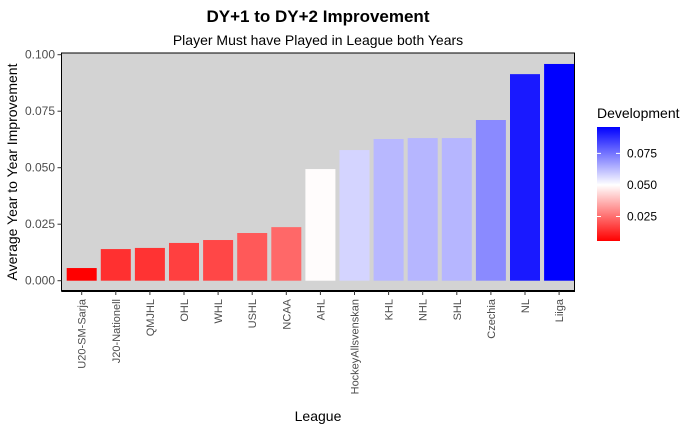 The width and height of the screenshot is (697, 435). What do you see at coordinates (318, 416) in the screenshot?
I see `x-axis-label: League` at bounding box center [318, 416].